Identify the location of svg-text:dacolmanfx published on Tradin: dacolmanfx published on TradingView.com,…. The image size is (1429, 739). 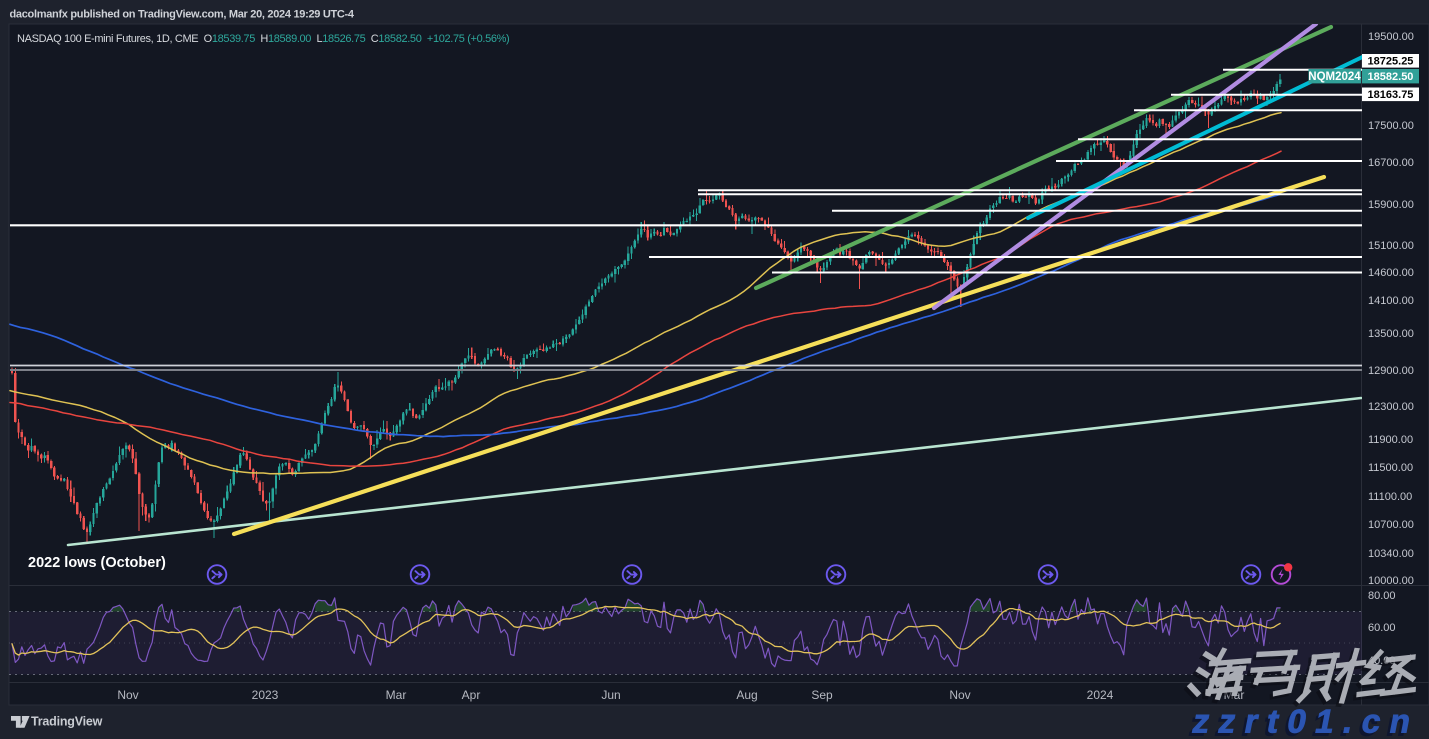
(182, 15).